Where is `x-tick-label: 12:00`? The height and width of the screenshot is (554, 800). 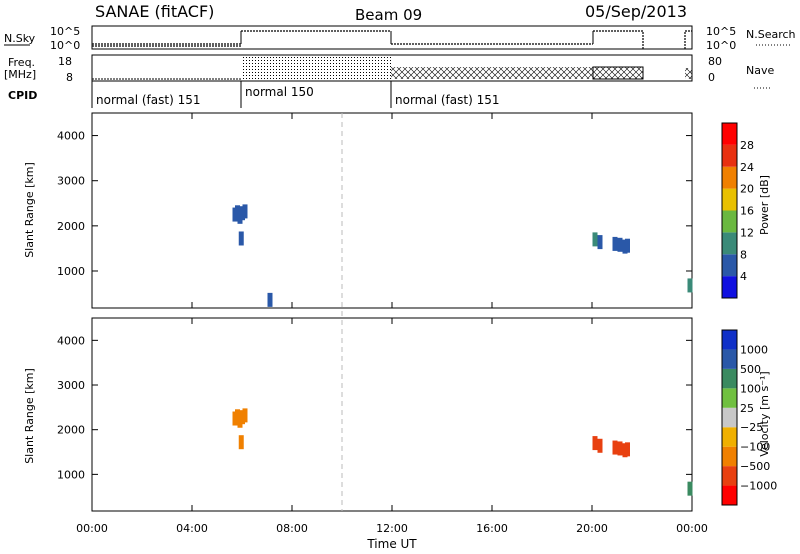 x-tick-label: 12:00 is located at coordinates (392, 528).